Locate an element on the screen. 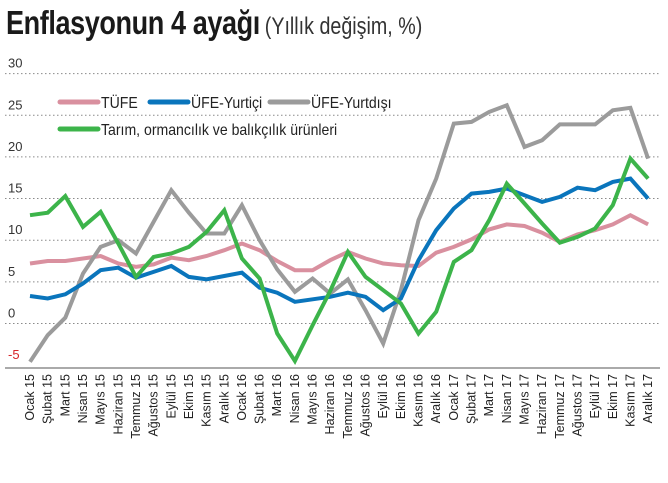 This screenshot has height=483, width=668. x-tick-label: Ekim 15 is located at coordinates (189, 396).